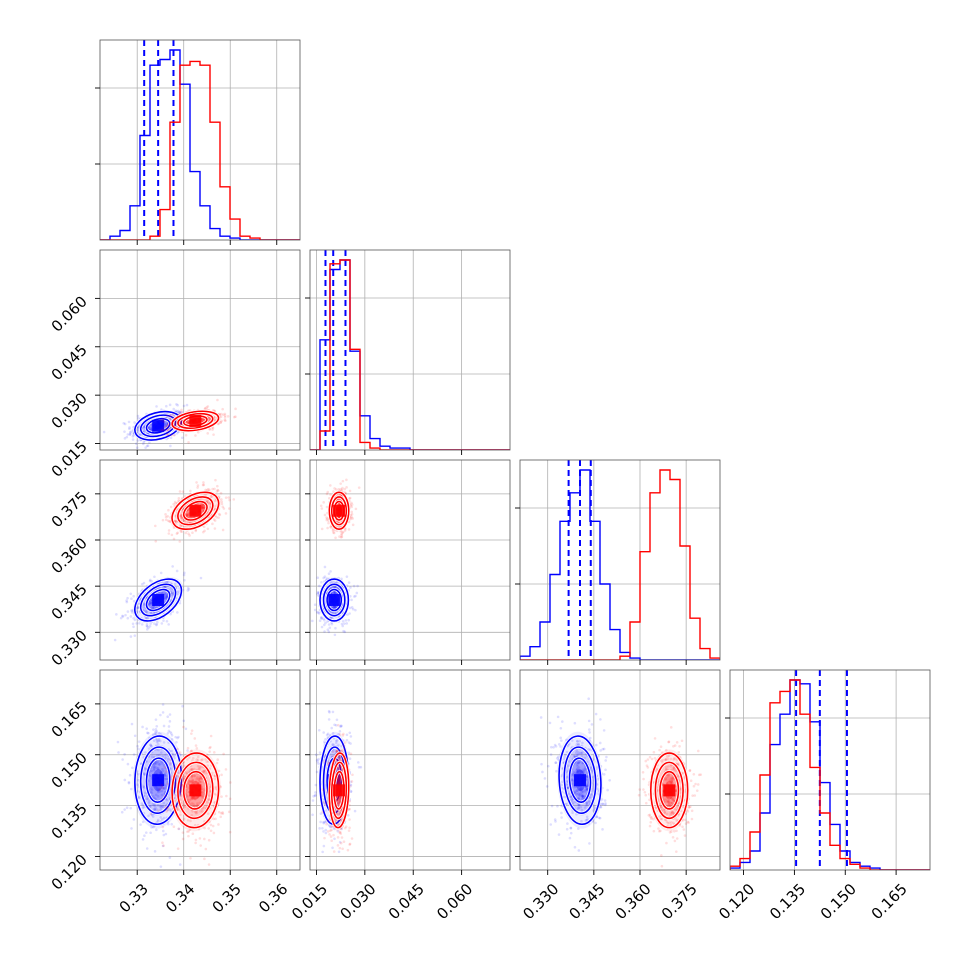  I want to click on panel-frame, so click(200, 560).